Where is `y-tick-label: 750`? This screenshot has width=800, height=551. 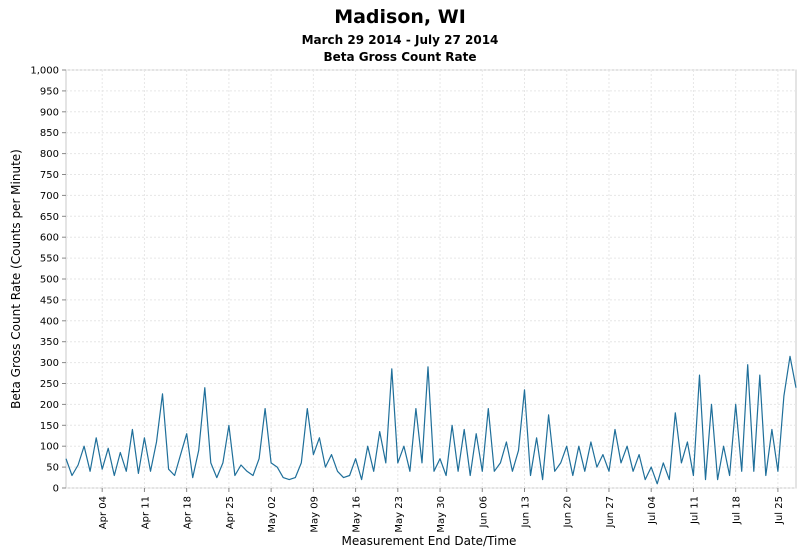 y-tick-label: 750 is located at coordinates (49, 175).